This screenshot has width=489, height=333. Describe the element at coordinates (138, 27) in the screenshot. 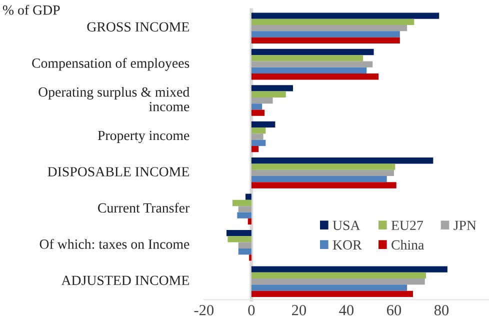

I see `y-tick-label: GROSS INCOME` at that location.